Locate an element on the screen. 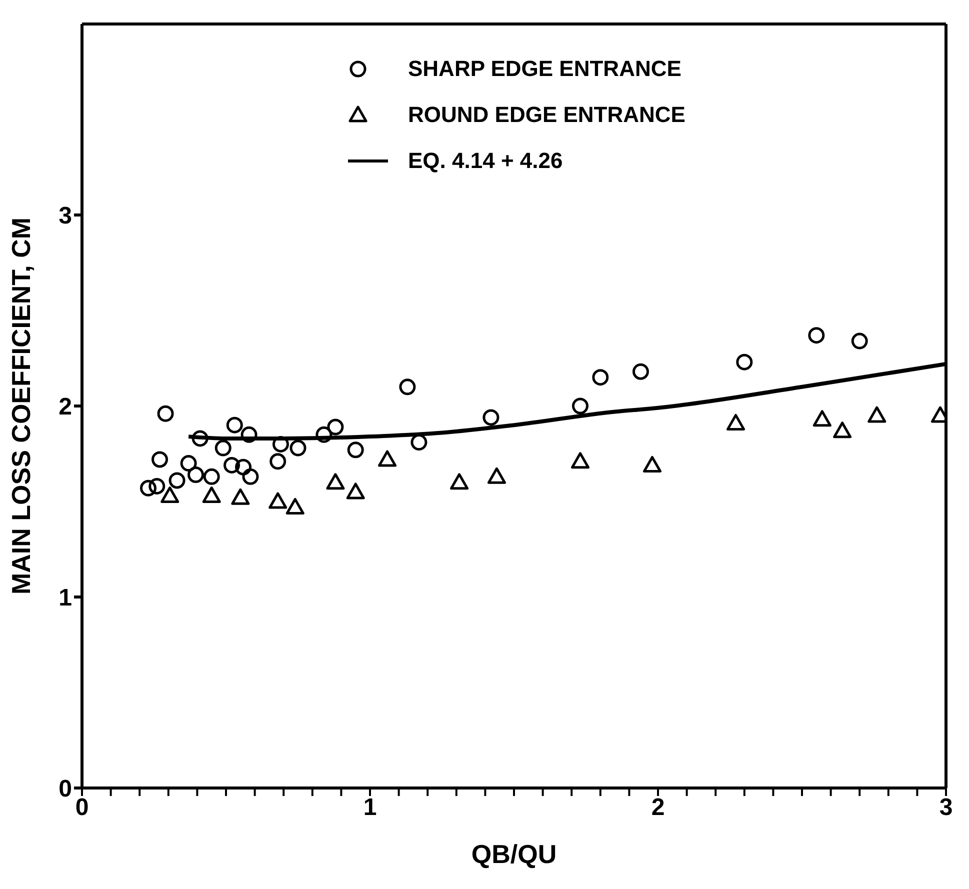 The height and width of the screenshot is (889, 969). y-tick-label: 0 is located at coordinates (65, 789).